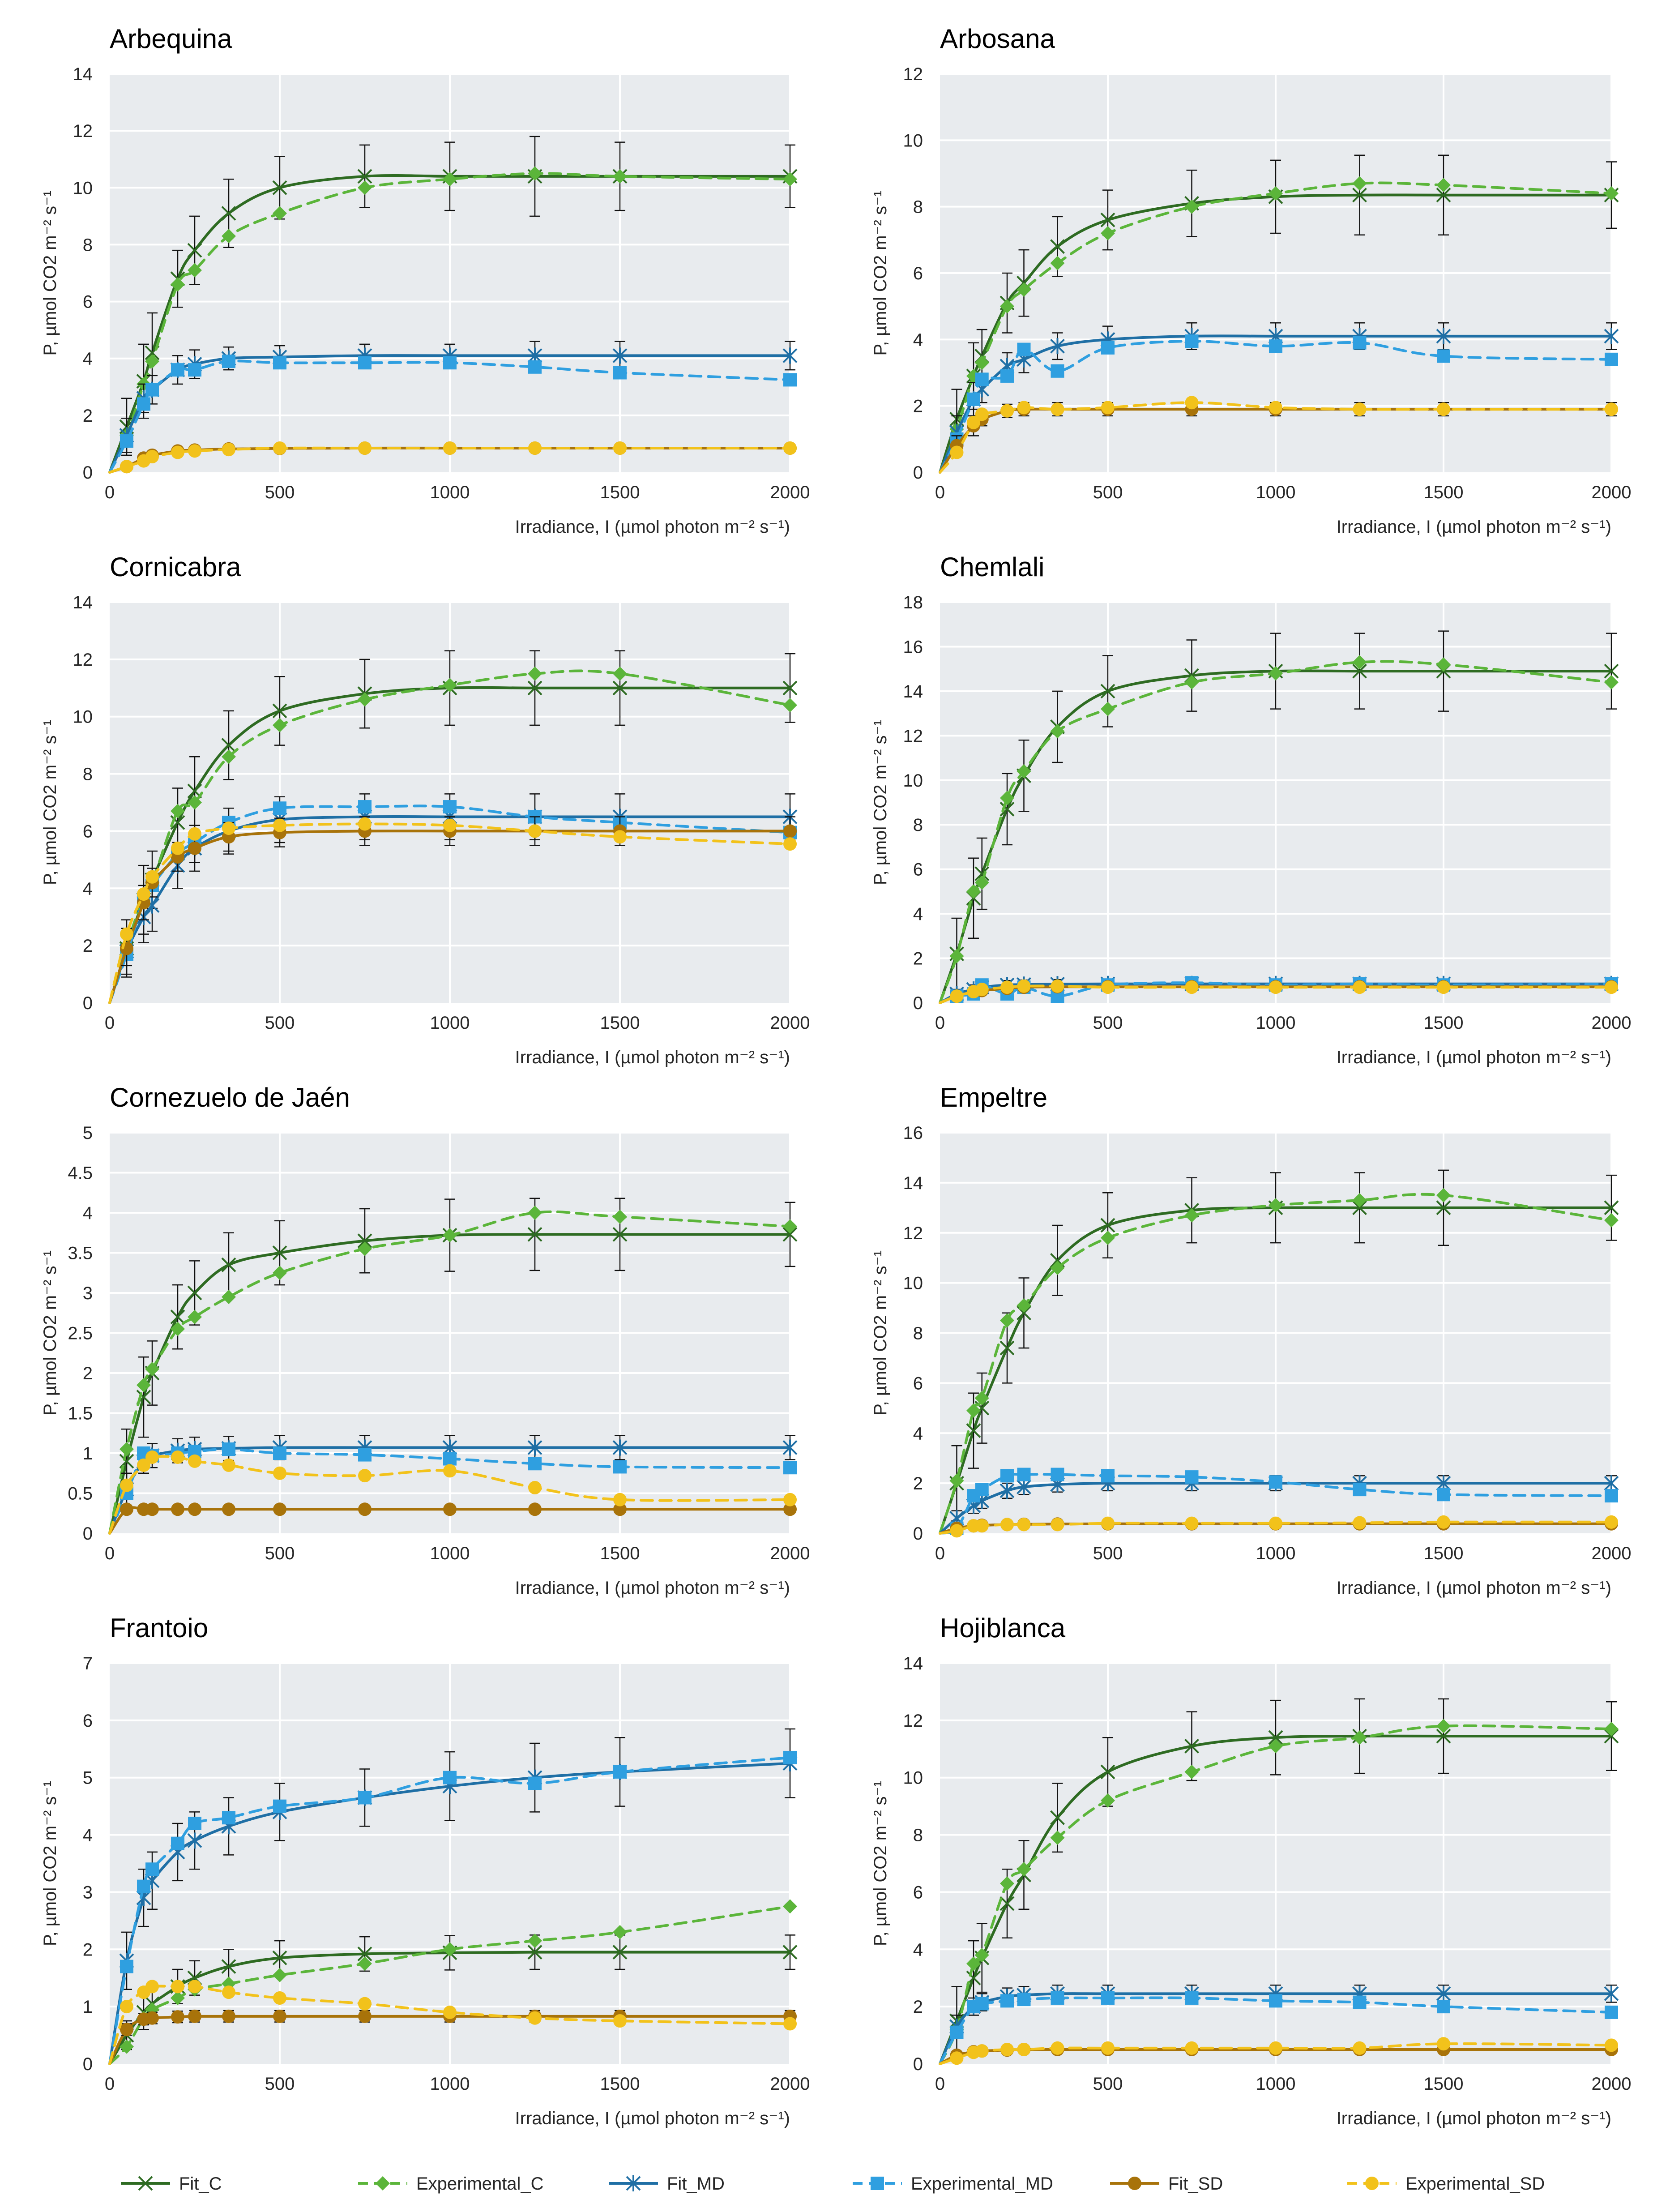  What do you see at coordinates (200, 2184) in the screenshot?
I see `legend-label: Fit_C` at bounding box center [200, 2184].